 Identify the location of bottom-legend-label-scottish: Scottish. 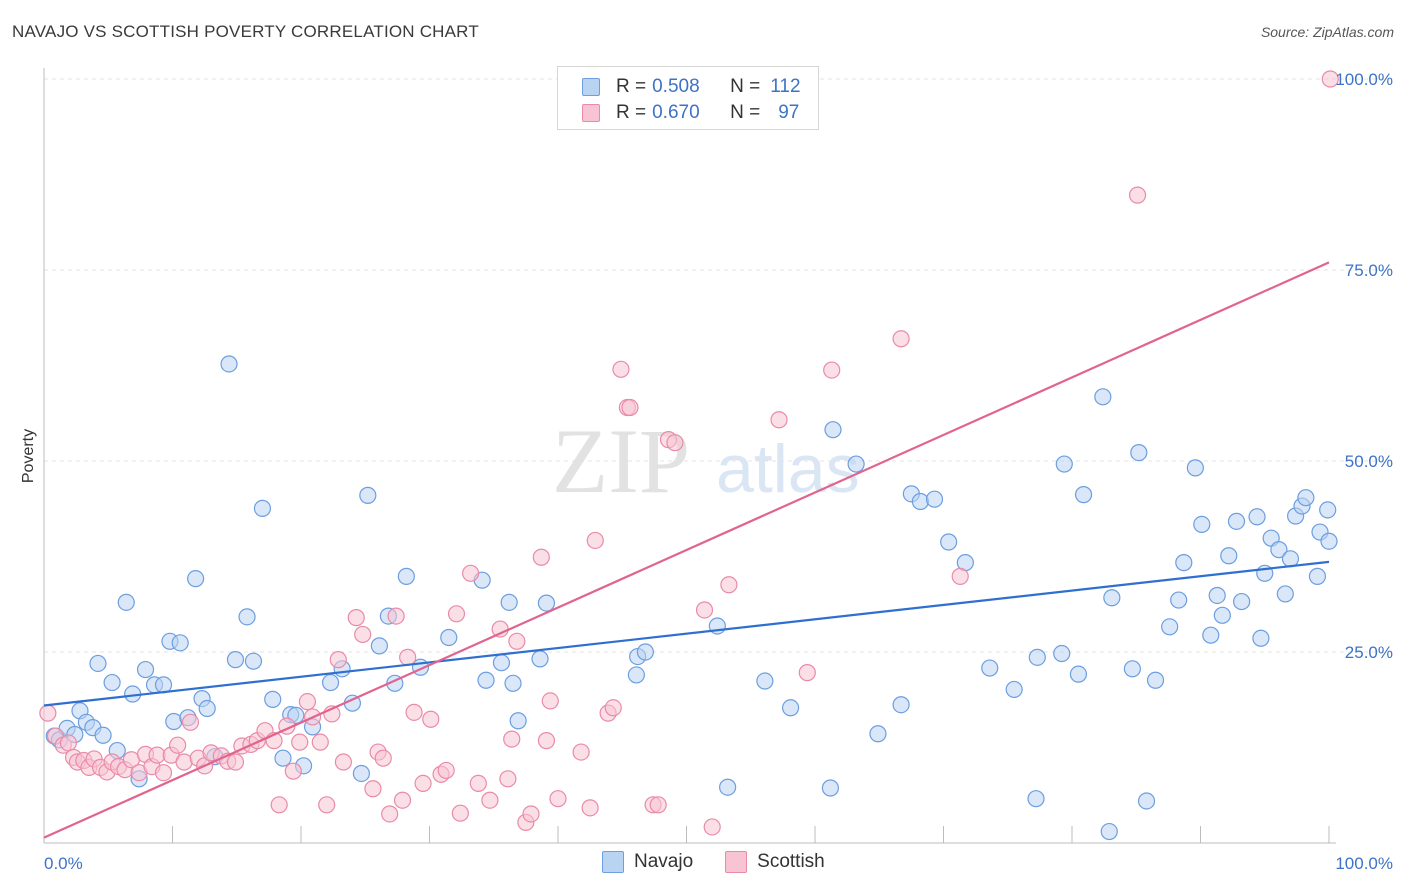
(791, 861).